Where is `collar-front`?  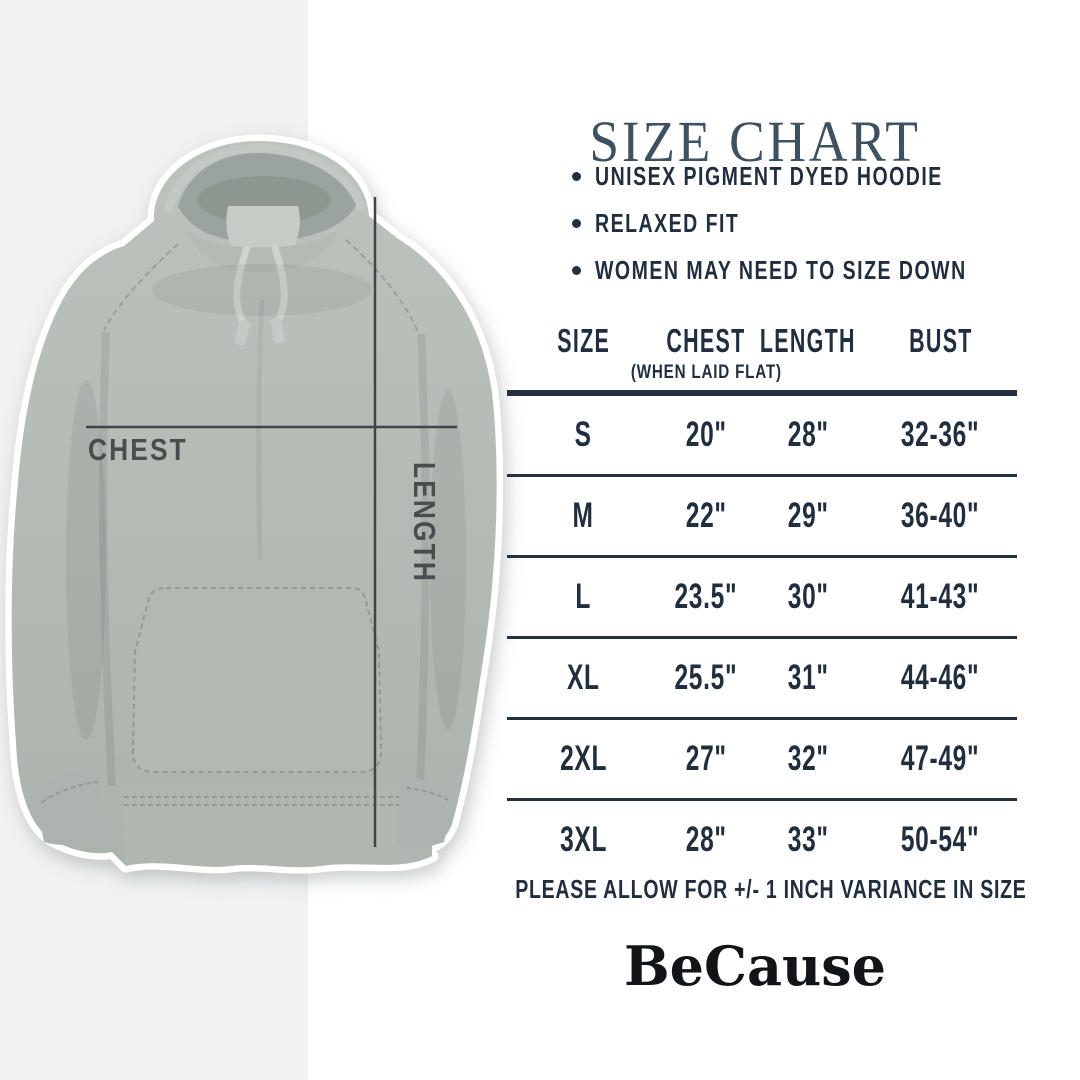
collar-front is located at coordinates (263, 250).